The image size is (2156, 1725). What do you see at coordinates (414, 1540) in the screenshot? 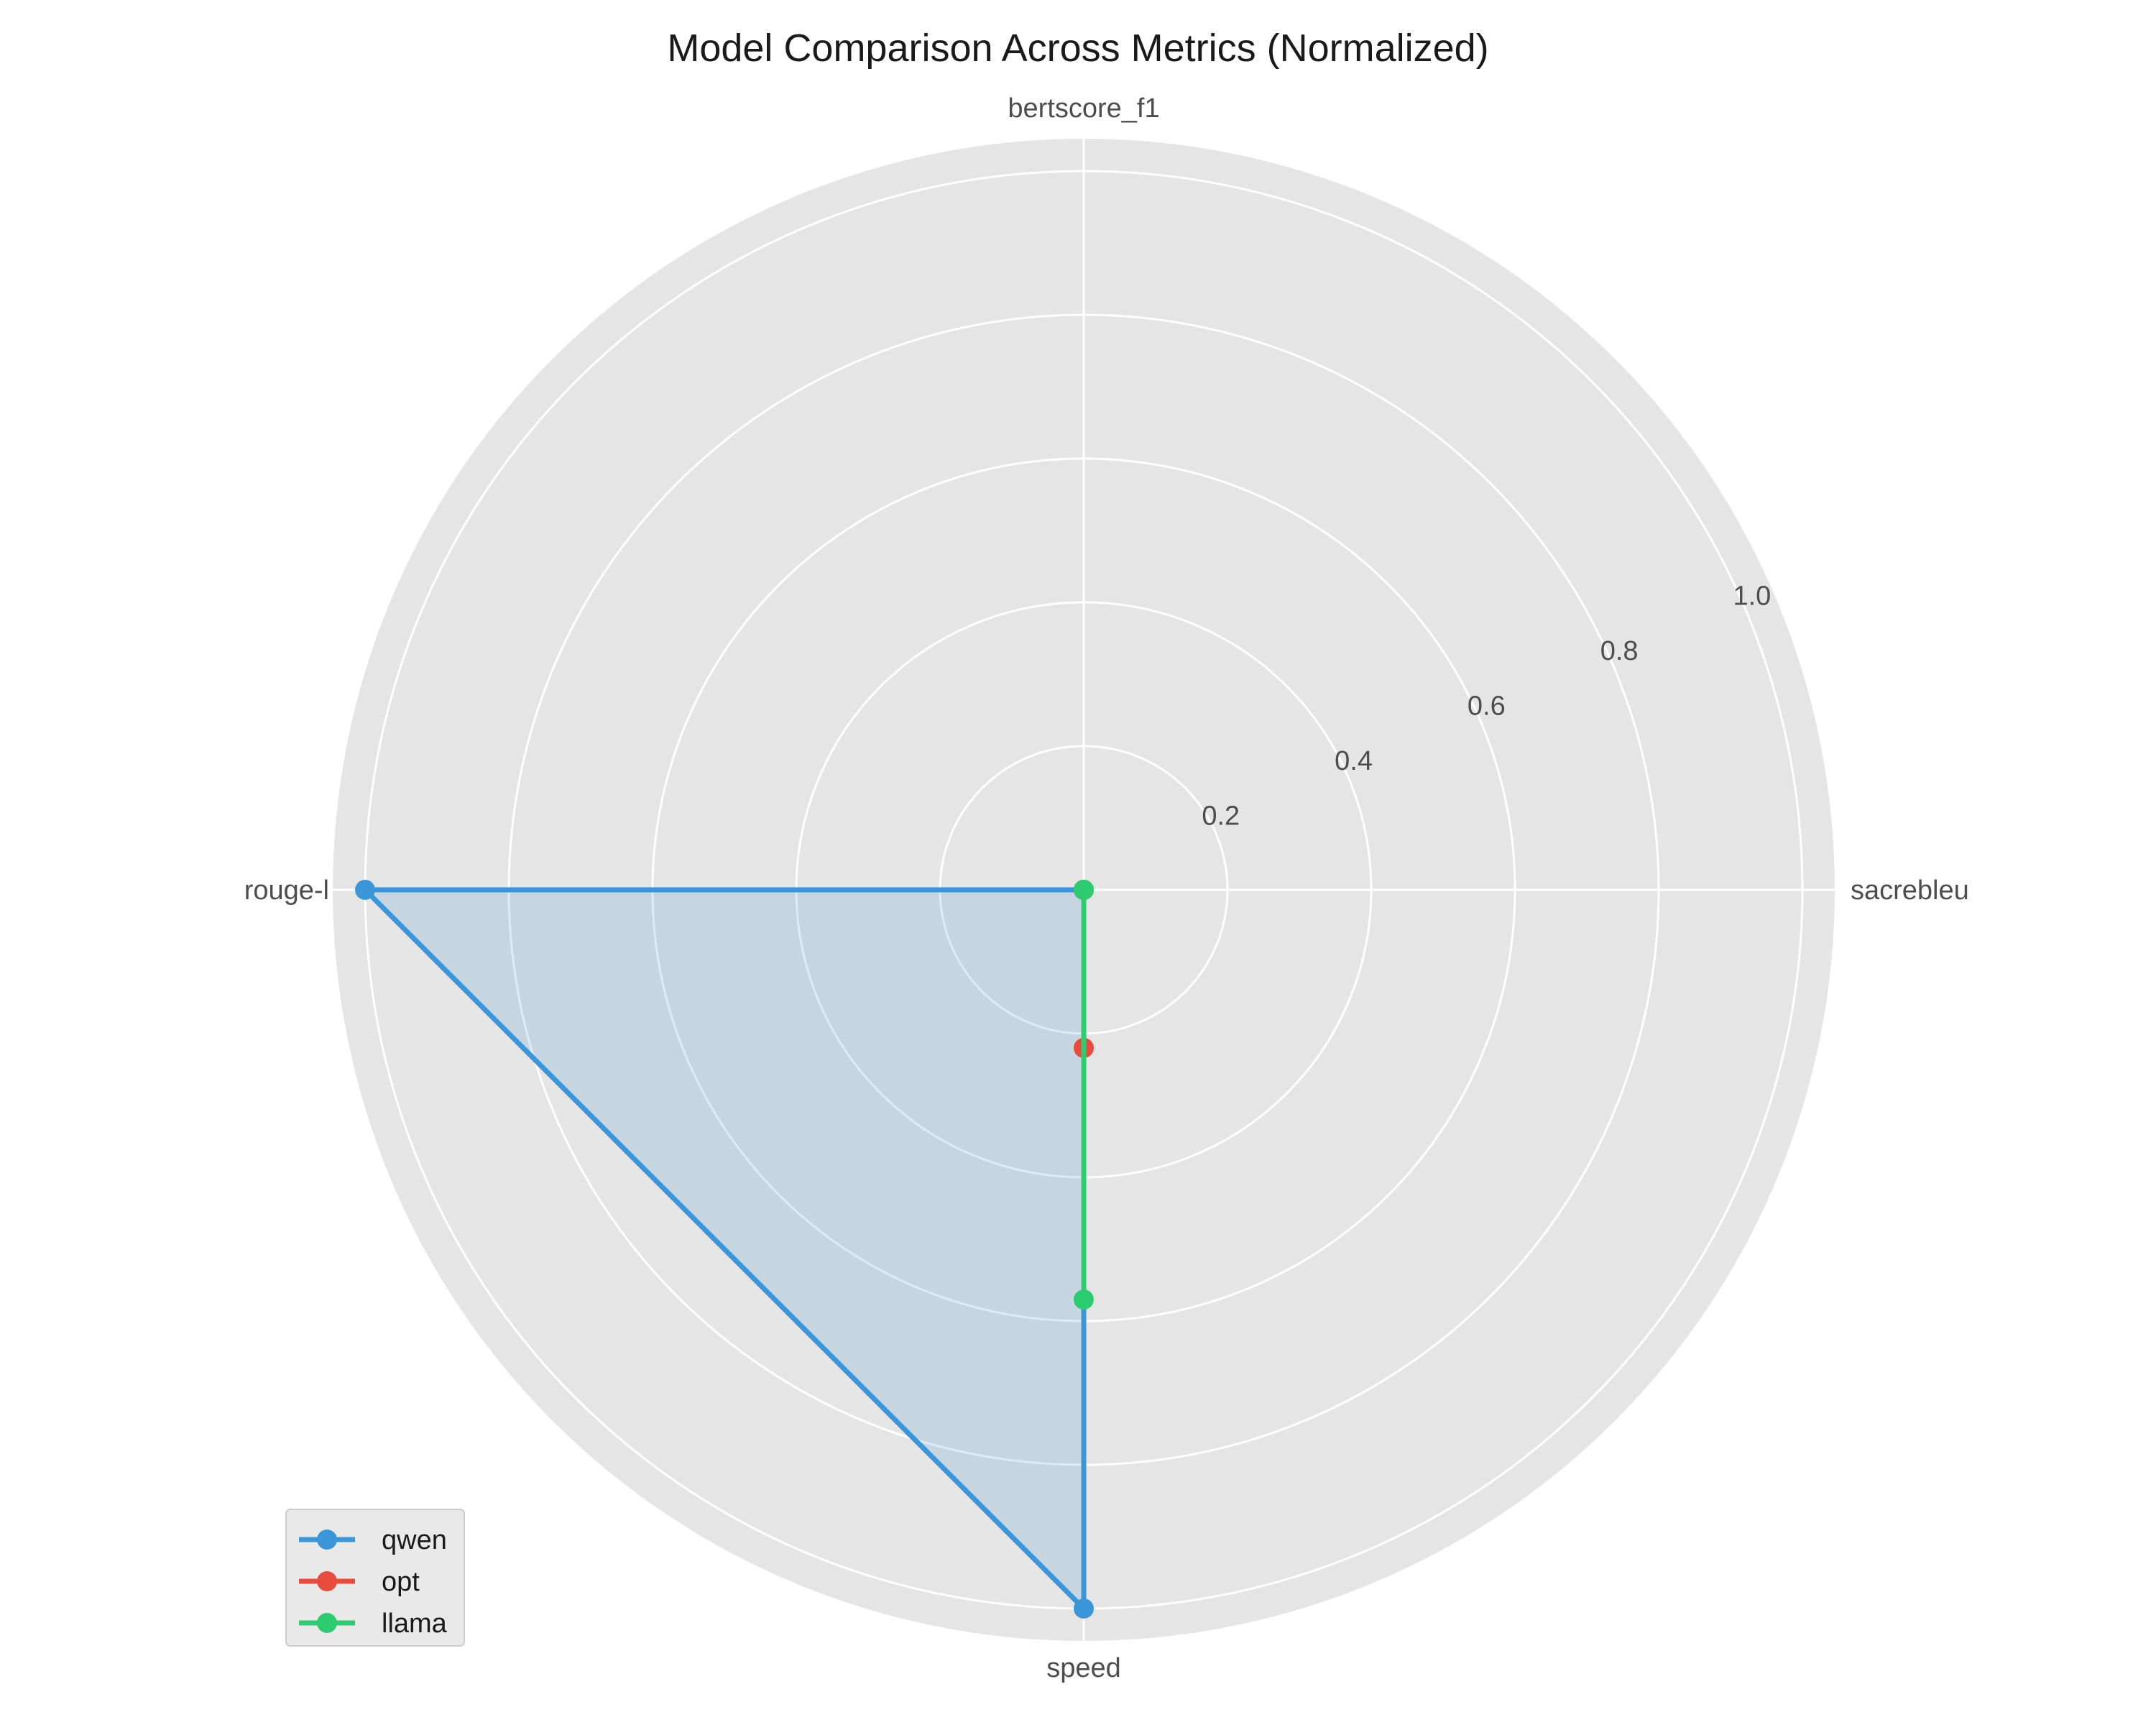
I see `legend-label: qwen` at bounding box center [414, 1540].